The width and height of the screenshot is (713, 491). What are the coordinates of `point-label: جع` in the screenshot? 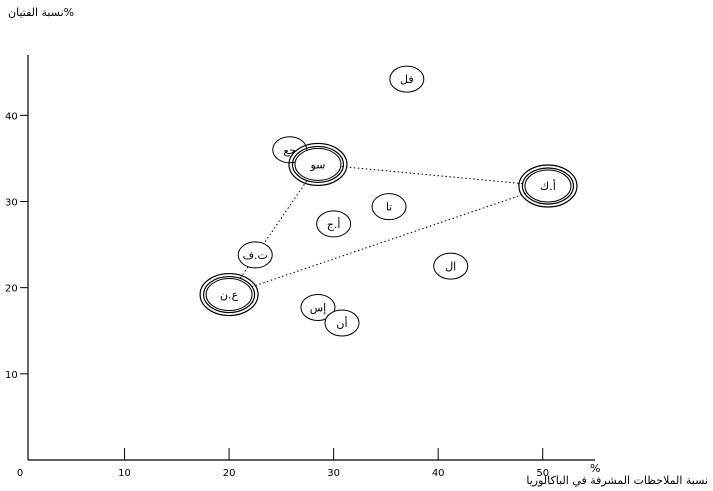 It's located at (289, 150).